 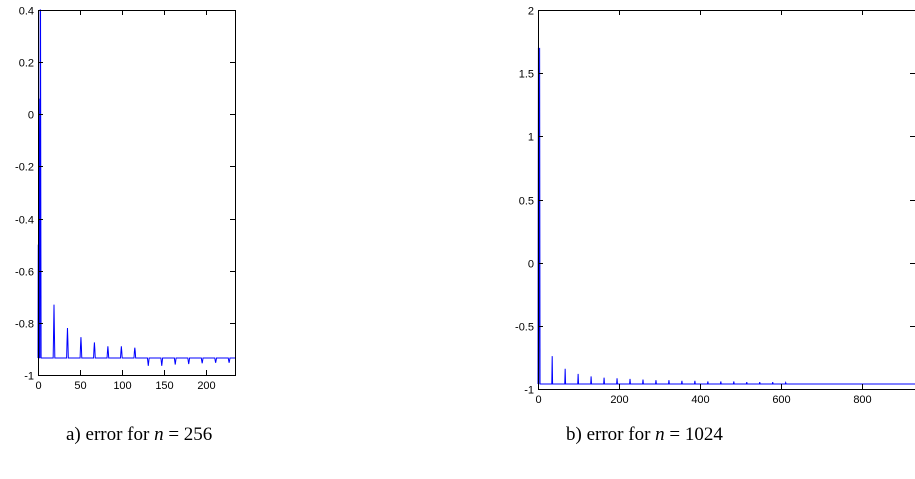 What do you see at coordinates (38, 386) in the screenshot?
I see `chart-a-xtick-label: 0` at bounding box center [38, 386].